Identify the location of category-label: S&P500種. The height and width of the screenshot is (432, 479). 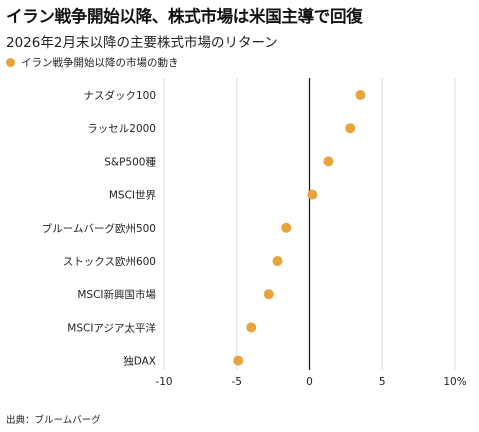
(130, 161).